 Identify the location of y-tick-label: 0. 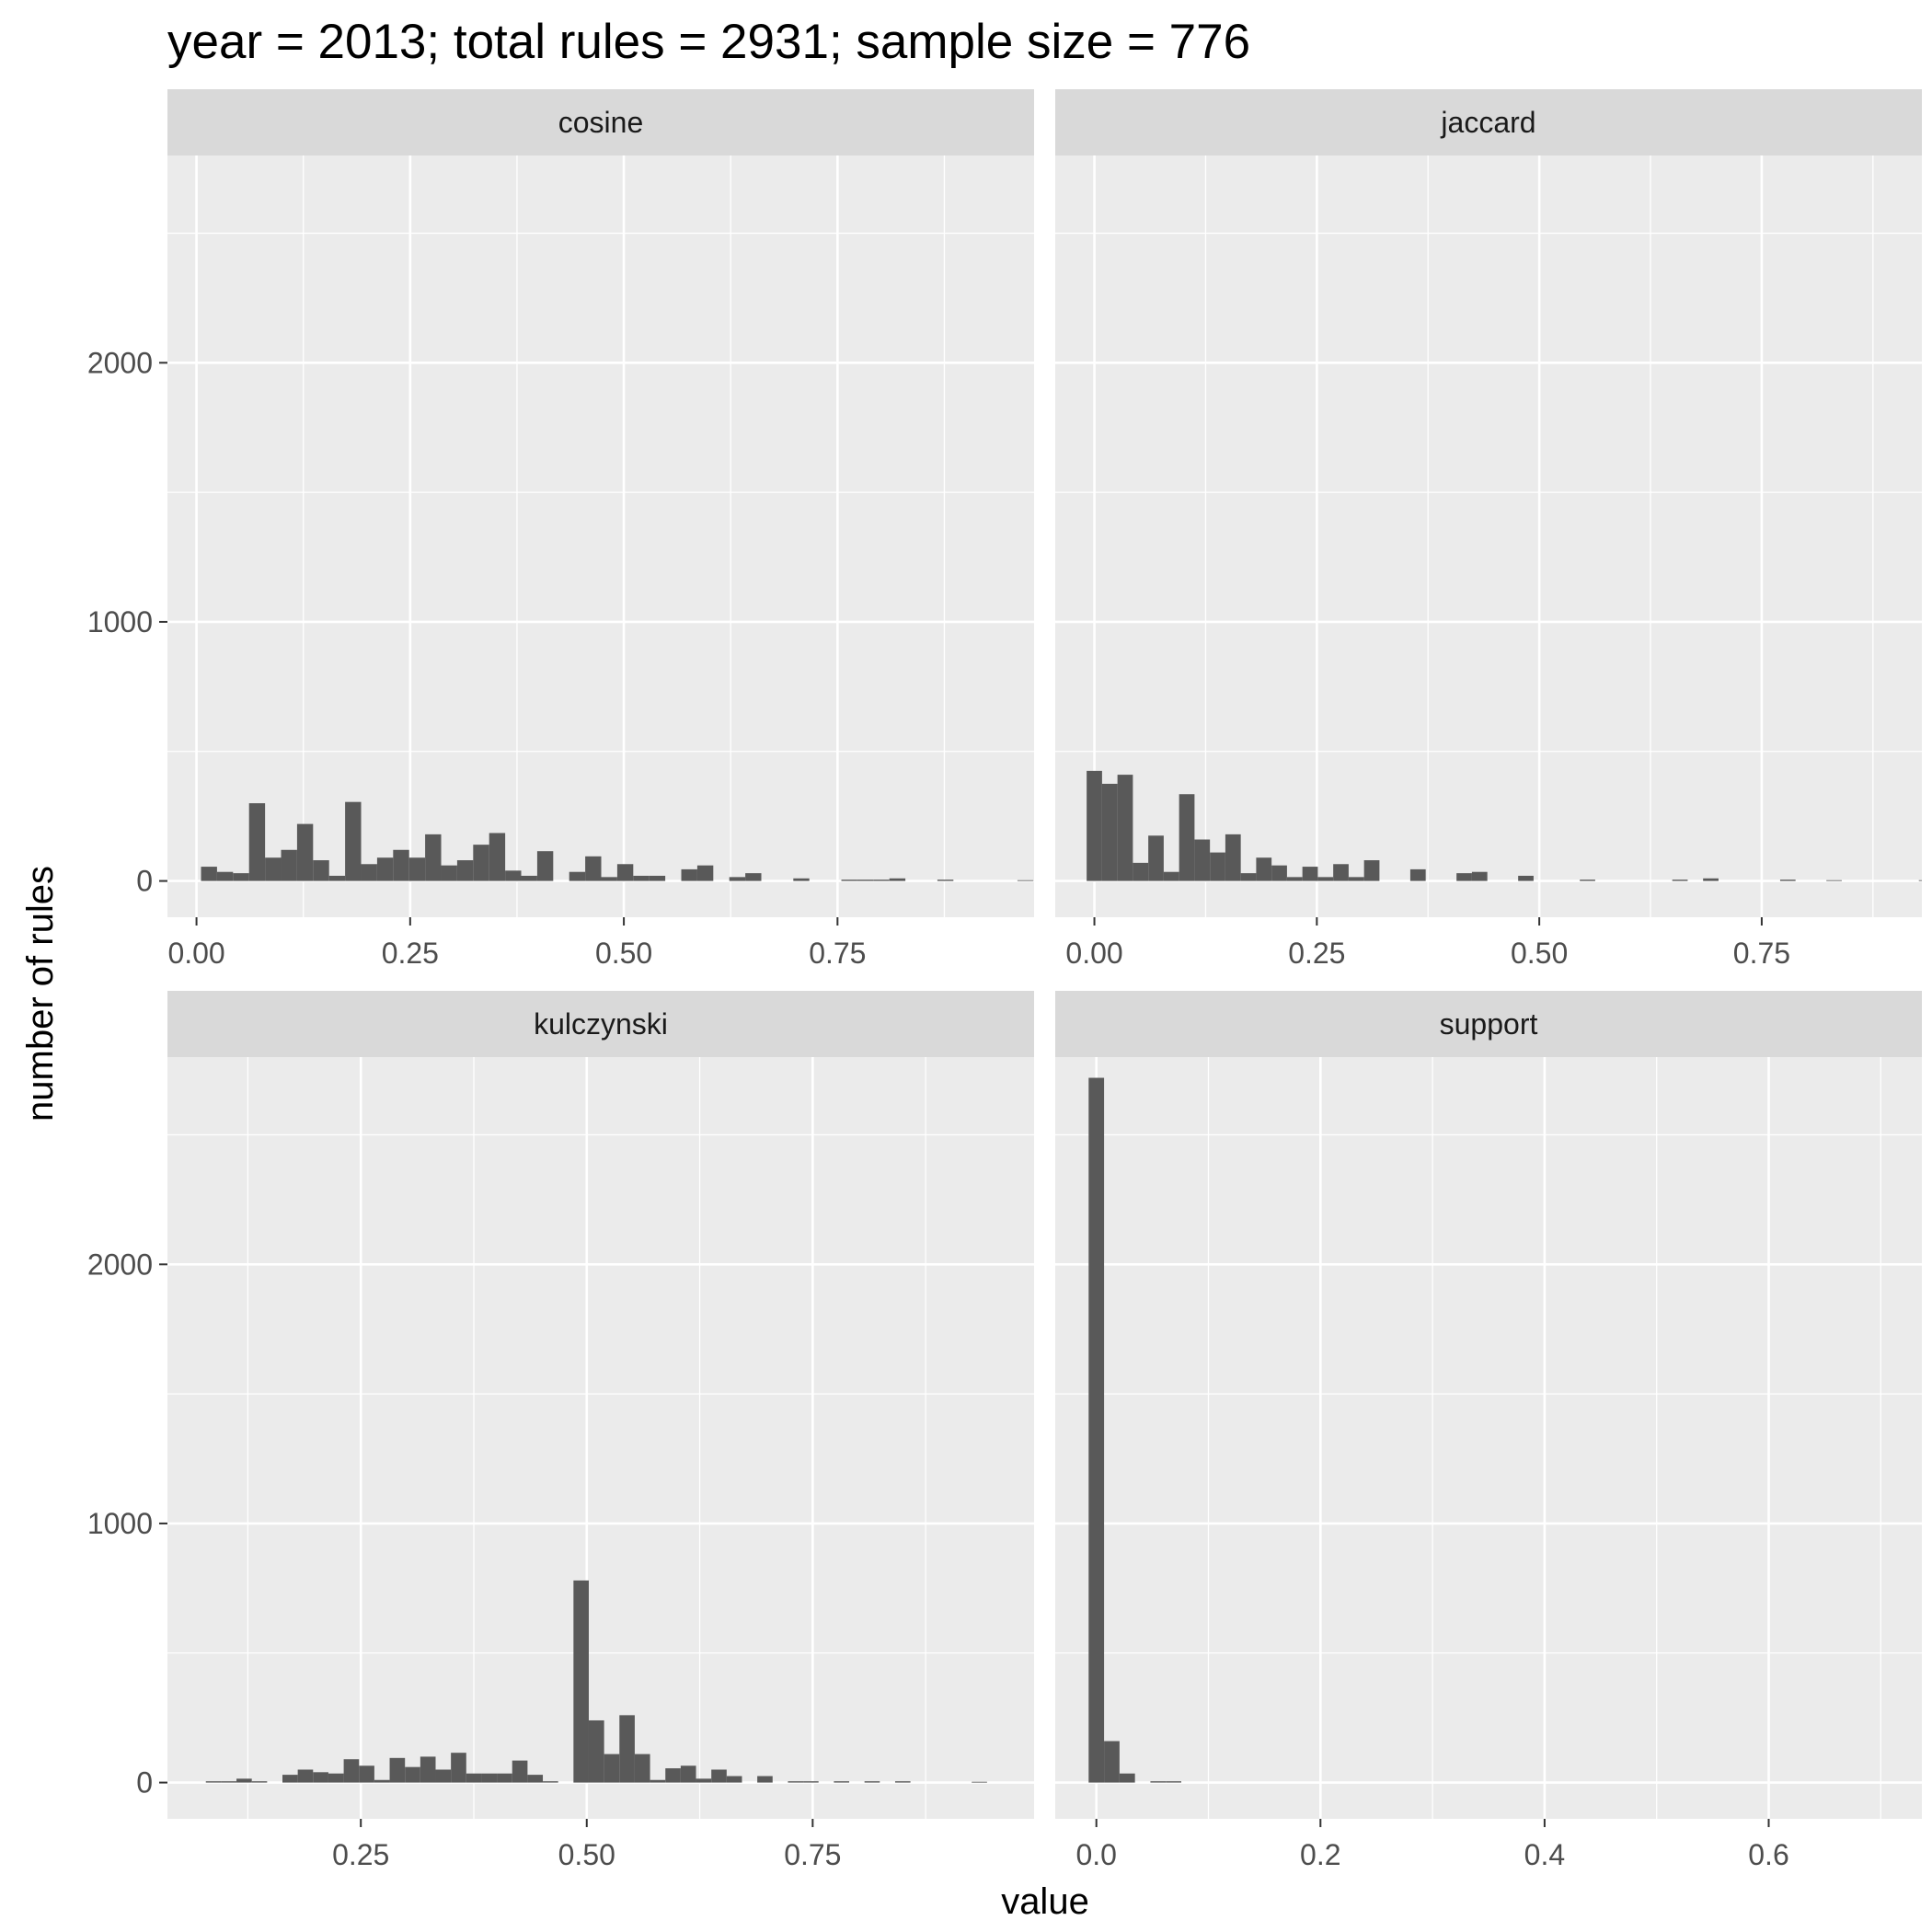
(144, 881).